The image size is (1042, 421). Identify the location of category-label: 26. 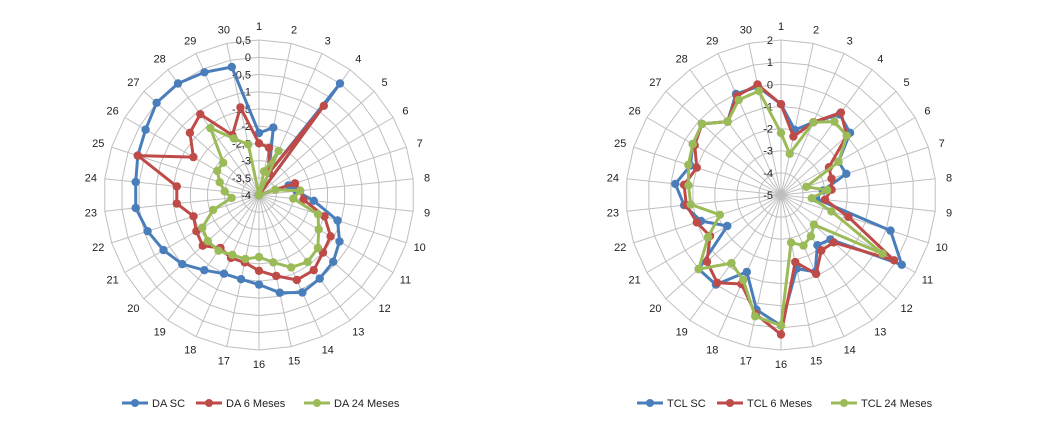
(634, 112).